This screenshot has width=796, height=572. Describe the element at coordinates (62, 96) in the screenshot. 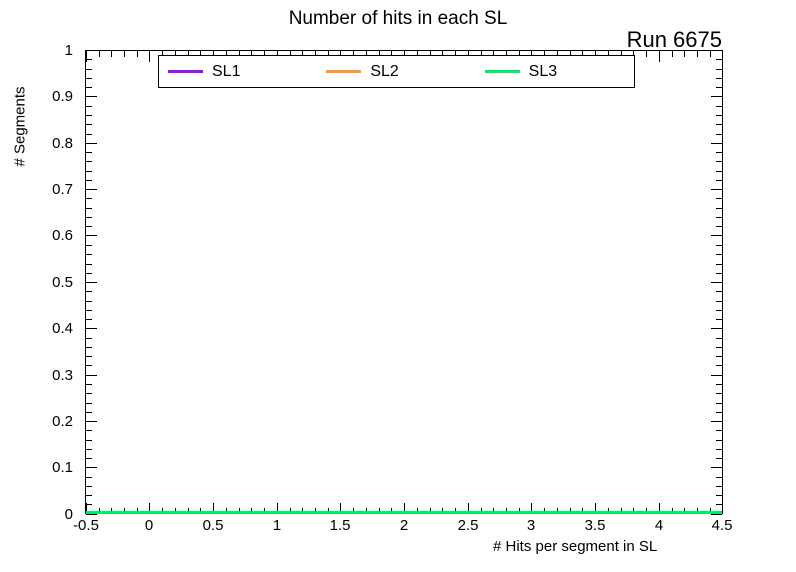

I see `y-tick-label: 0.9` at that location.